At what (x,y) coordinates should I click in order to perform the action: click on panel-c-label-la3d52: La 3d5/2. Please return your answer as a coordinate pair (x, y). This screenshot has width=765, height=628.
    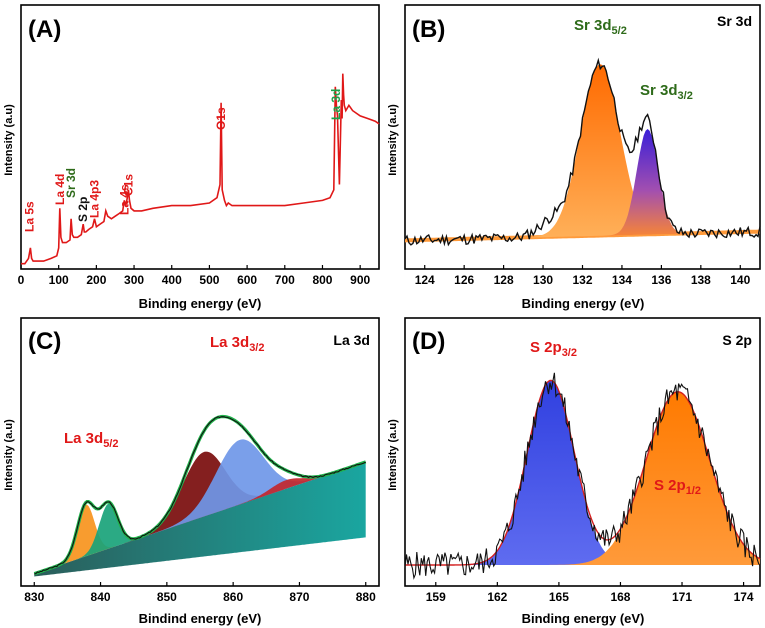
    Looking at the image, I should click on (91, 440).